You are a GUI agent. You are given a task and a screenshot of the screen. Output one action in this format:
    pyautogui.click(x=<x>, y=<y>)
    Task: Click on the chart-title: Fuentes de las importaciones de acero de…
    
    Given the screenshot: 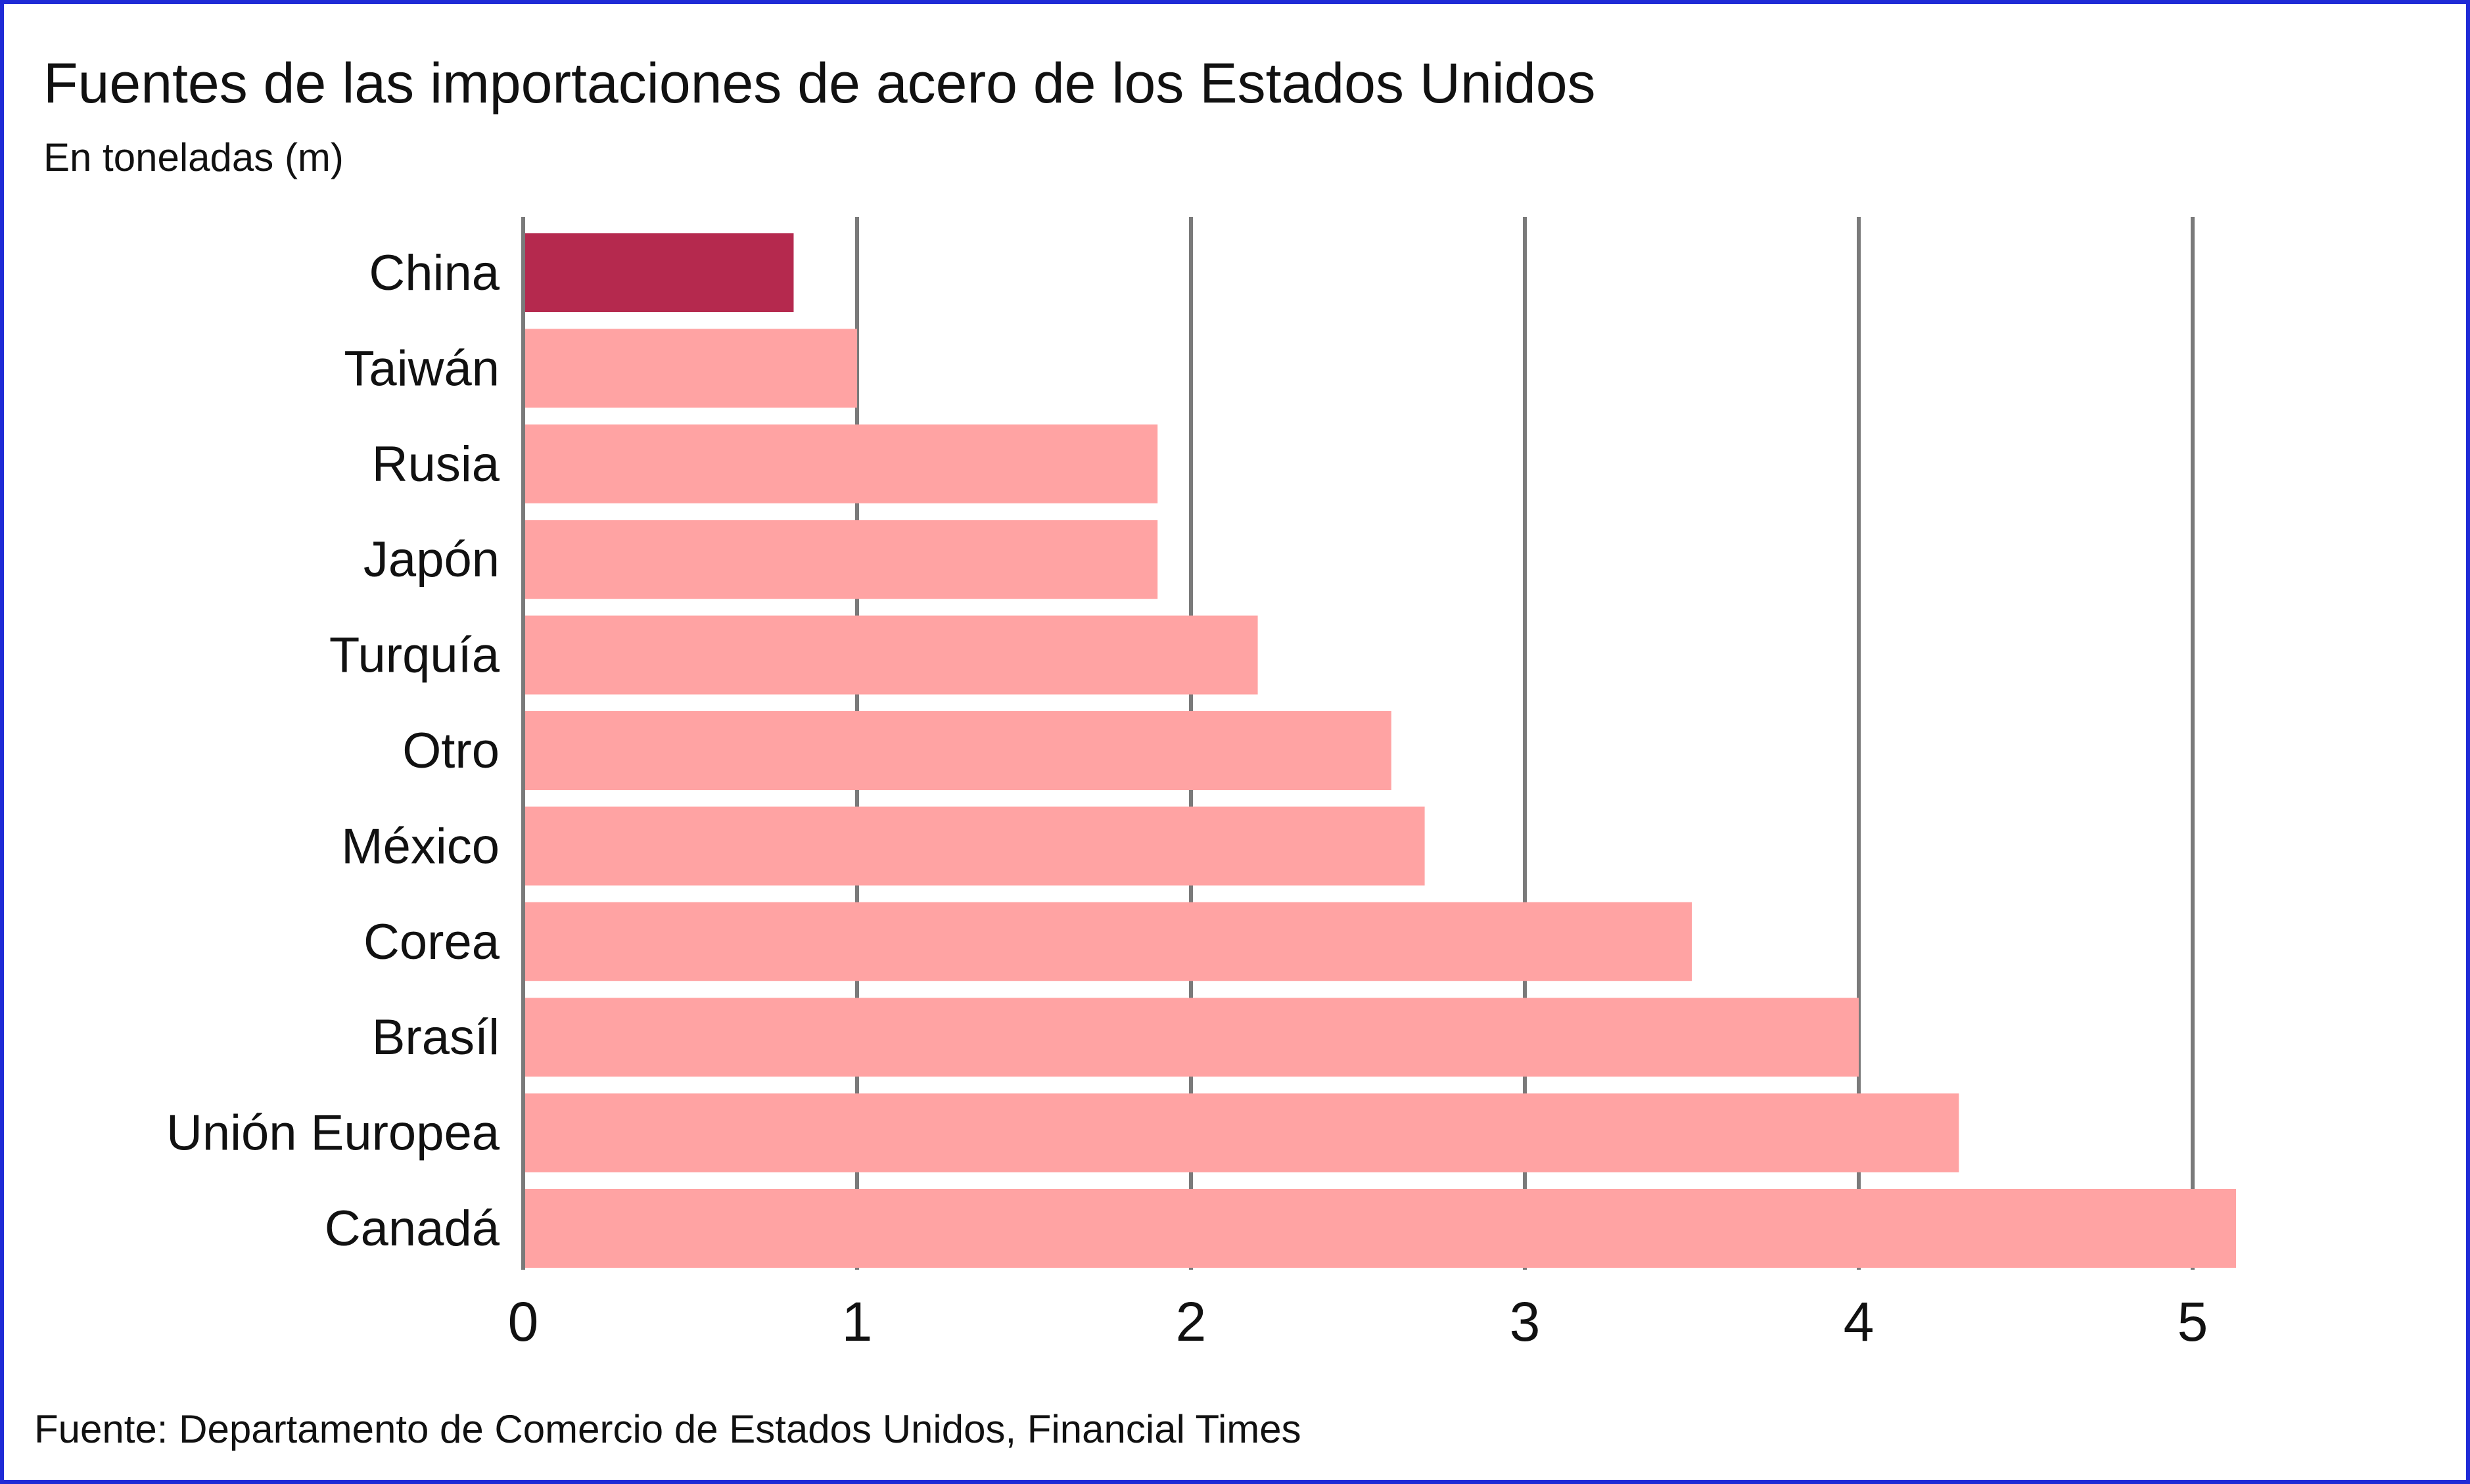 What is the action you would take?
    pyautogui.click(x=819, y=83)
    